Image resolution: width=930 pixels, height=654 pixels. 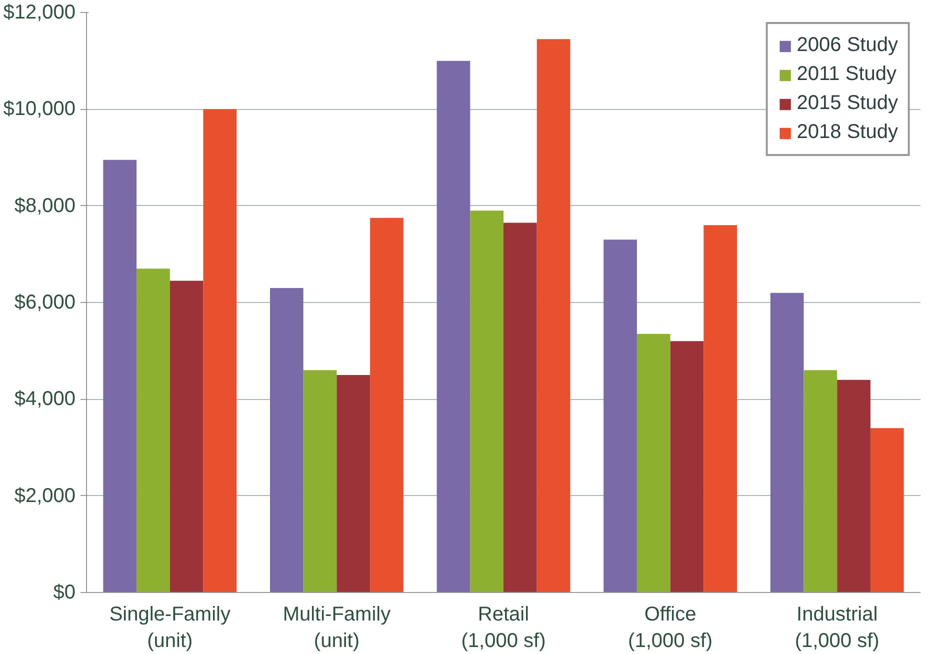 What do you see at coordinates (846, 74) in the screenshot?
I see `legend-label: 2011 Study` at bounding box center [846, 74].